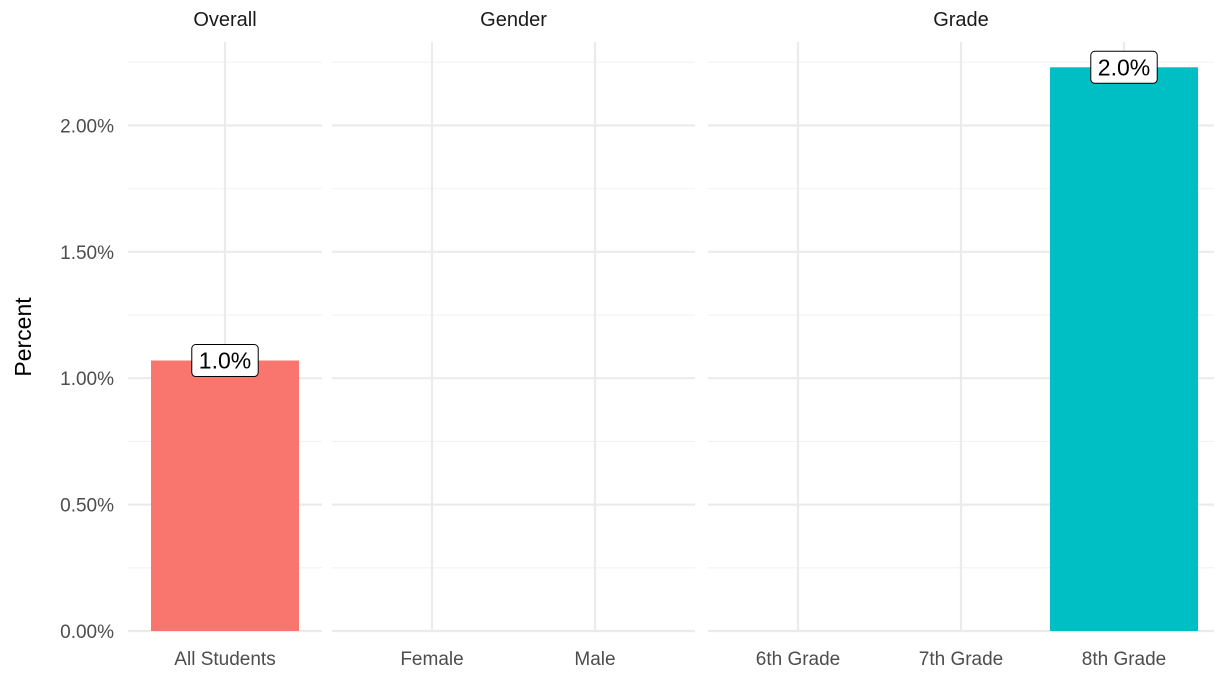  Describe the element at coordinates (87, 253) in the screenshot. I see `y-tick-label: 1.50%` at that location.